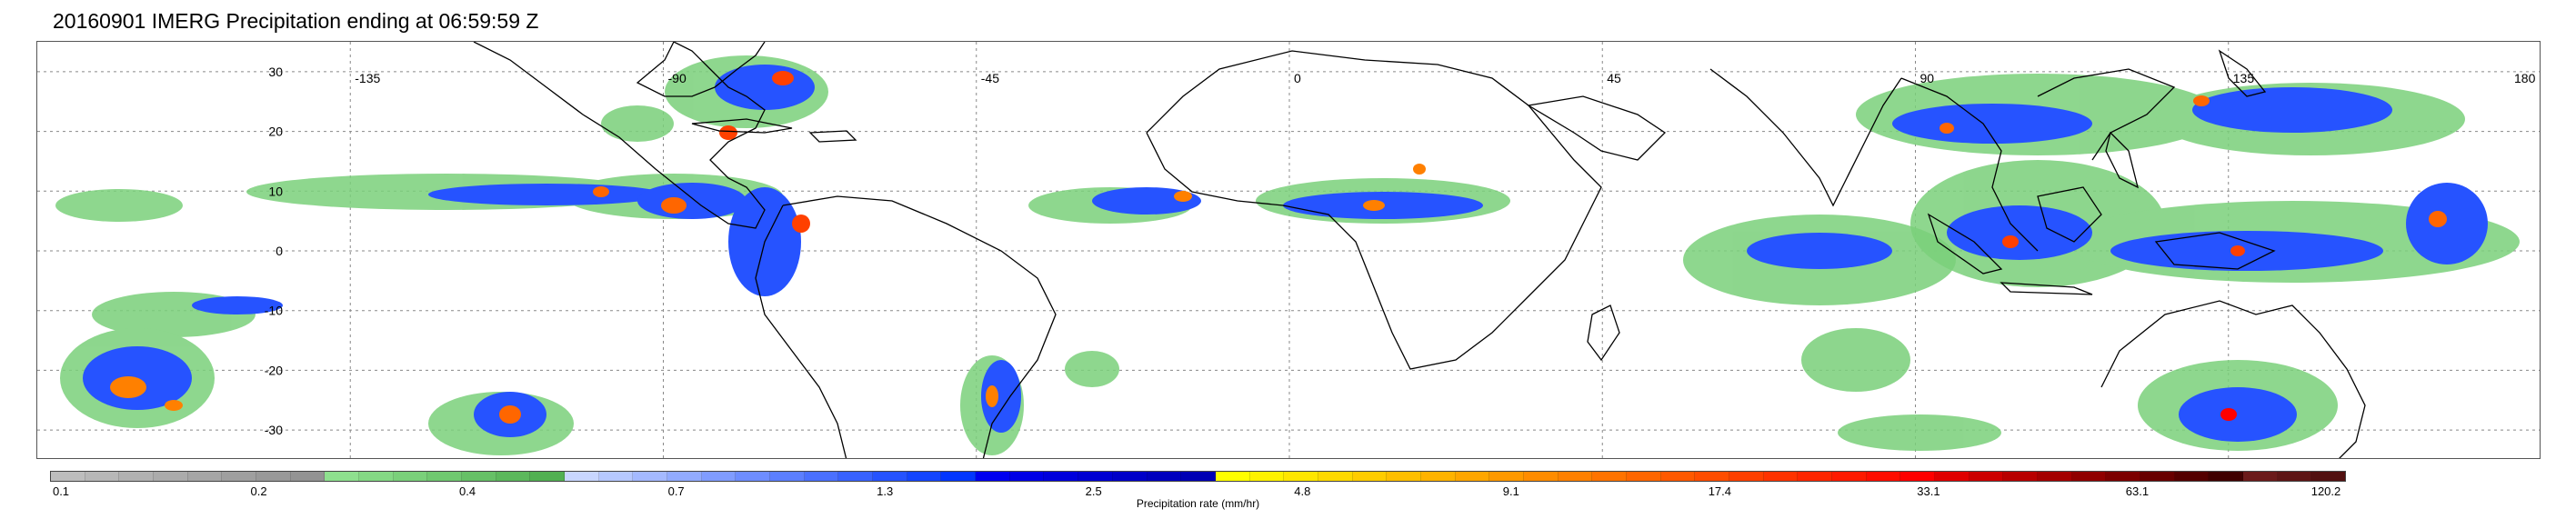  What do you see at coordinates (2525, 78) in the screenshot?
I see `lon-label-7: 180` at bounding box center [2525, 78].